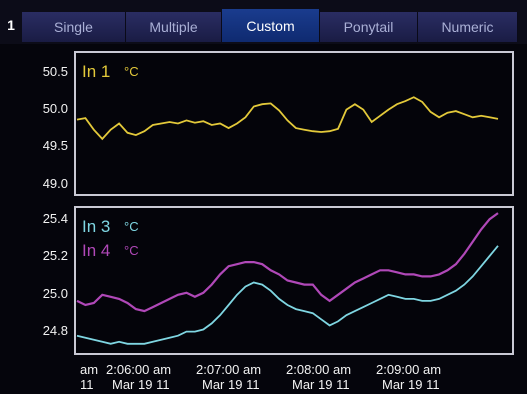  I want to click on top-chart-y-tick: 50.5, so click(55, 71).